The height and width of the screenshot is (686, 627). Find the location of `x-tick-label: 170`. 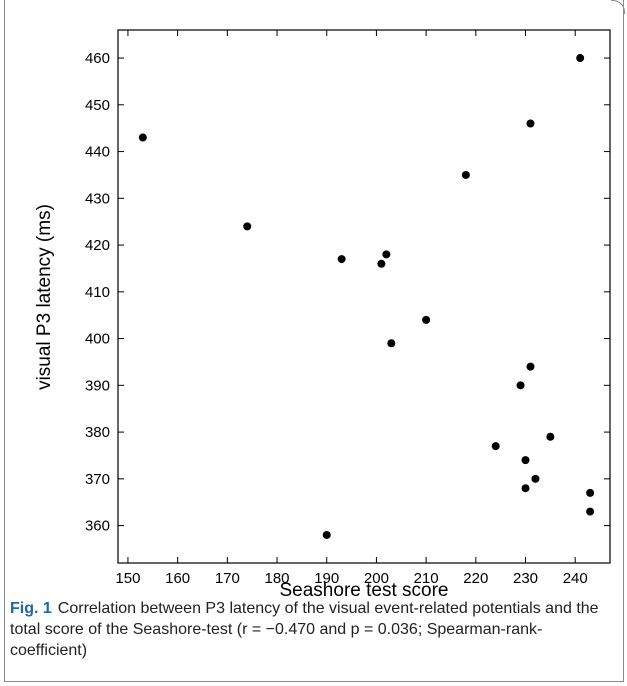

x-tick-label: 170 is located at coordinates (227, 578).